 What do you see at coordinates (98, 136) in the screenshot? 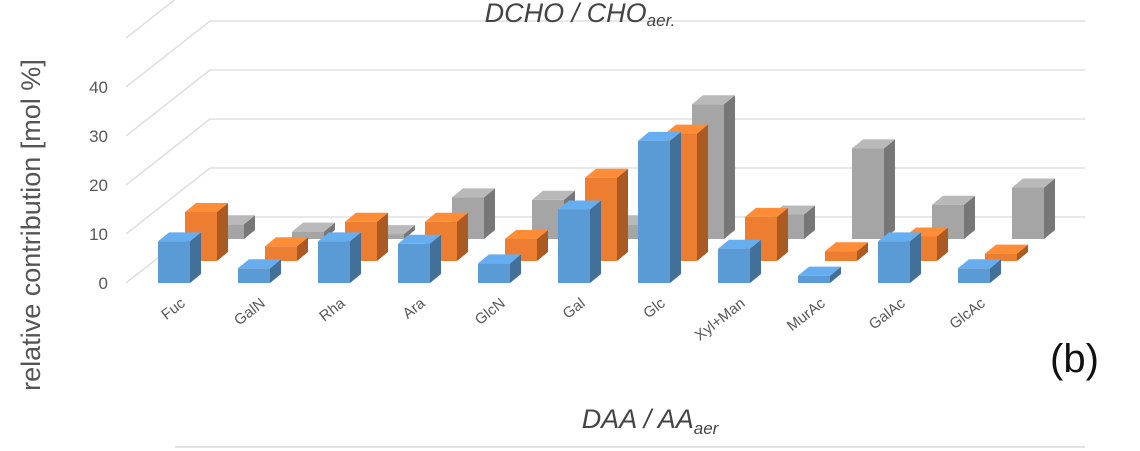
I see `y-tick-label: 30` at bounding box center [98, 136].